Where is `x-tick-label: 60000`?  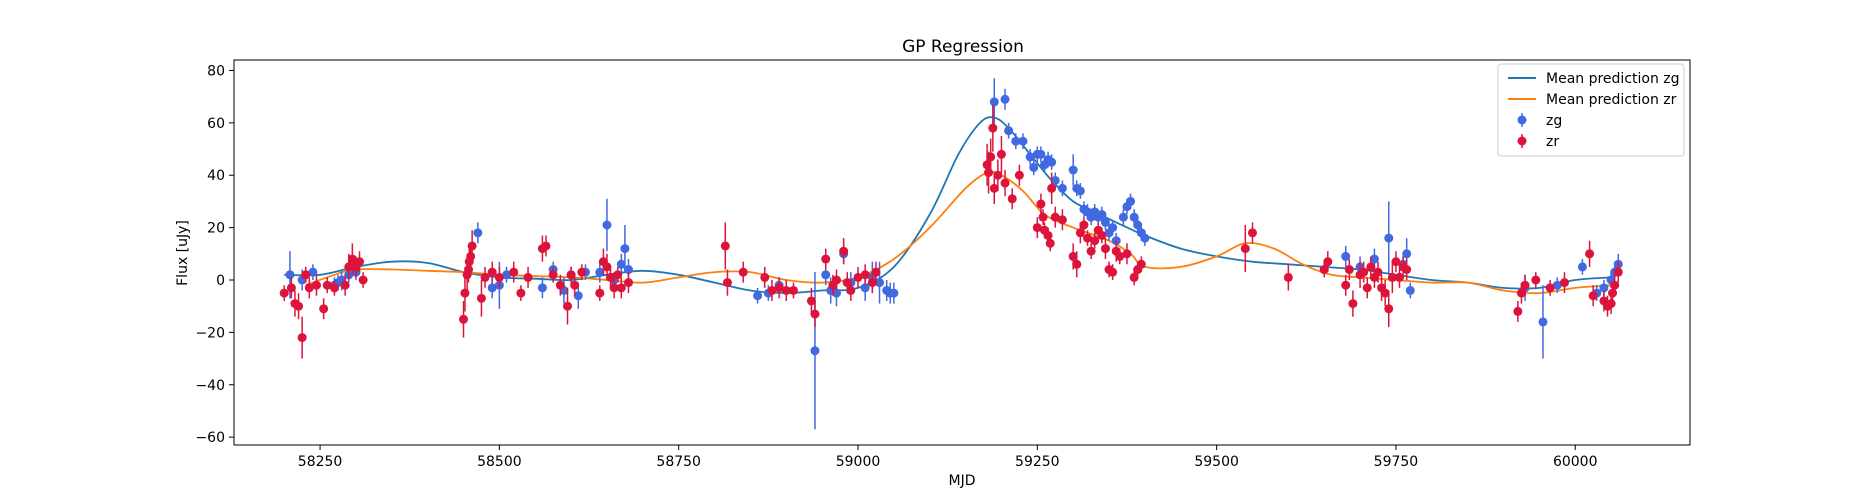
x-tick-label: 60000 is located at coordinates (1575, 462).